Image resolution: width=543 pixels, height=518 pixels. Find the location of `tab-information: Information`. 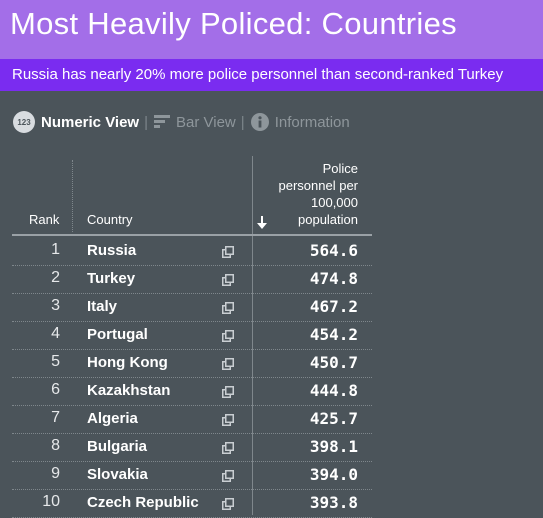

tab-information: Information is located at coordinates (300, 122).